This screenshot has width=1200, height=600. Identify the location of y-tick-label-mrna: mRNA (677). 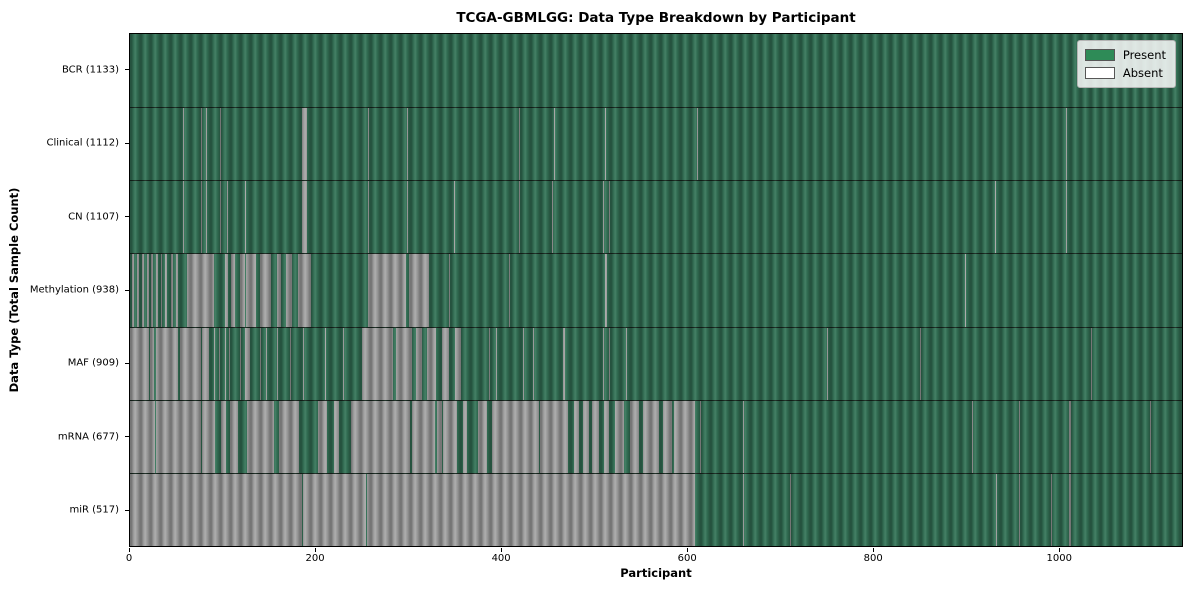
(88, 437).